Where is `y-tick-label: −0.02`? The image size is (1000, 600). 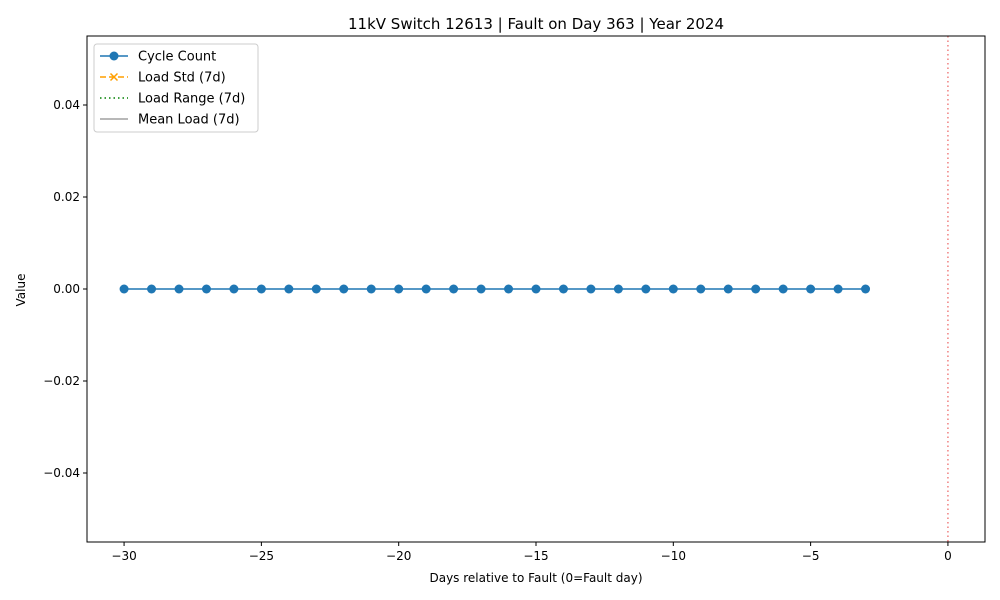
y-tick-label: −0.02 is located at coordinates (61, 381).